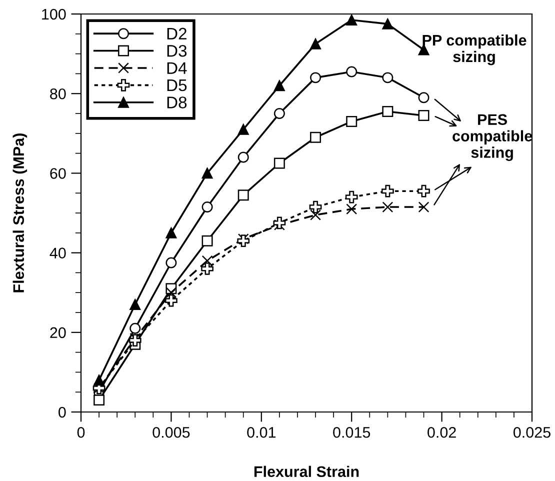 This screenshot has width=555, height=481. Describe the element at coordinates (531, 432) in the screenshot. I see `x-tick-label: 0.025` at that location.